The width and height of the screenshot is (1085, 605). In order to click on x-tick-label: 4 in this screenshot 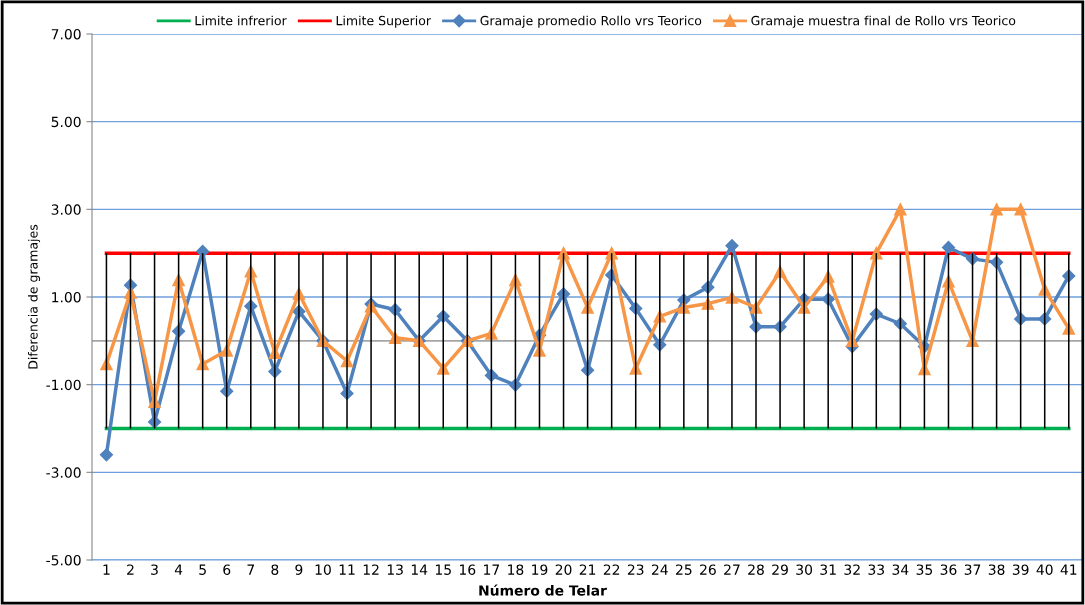, I will do `click(178, 569)`.